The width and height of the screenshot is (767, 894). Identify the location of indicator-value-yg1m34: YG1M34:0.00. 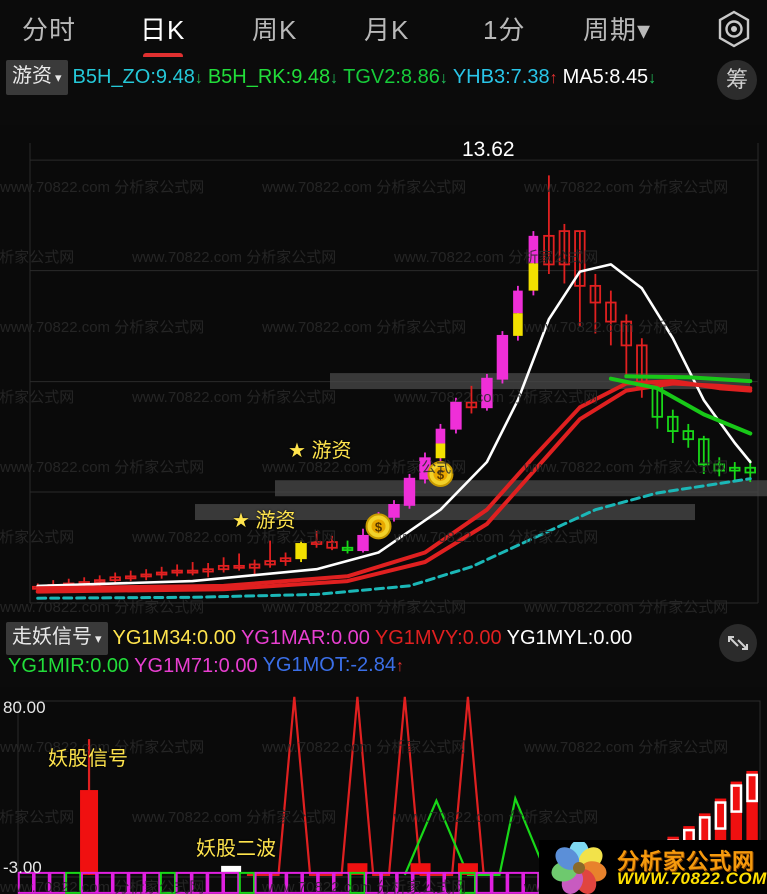
(174, 638).